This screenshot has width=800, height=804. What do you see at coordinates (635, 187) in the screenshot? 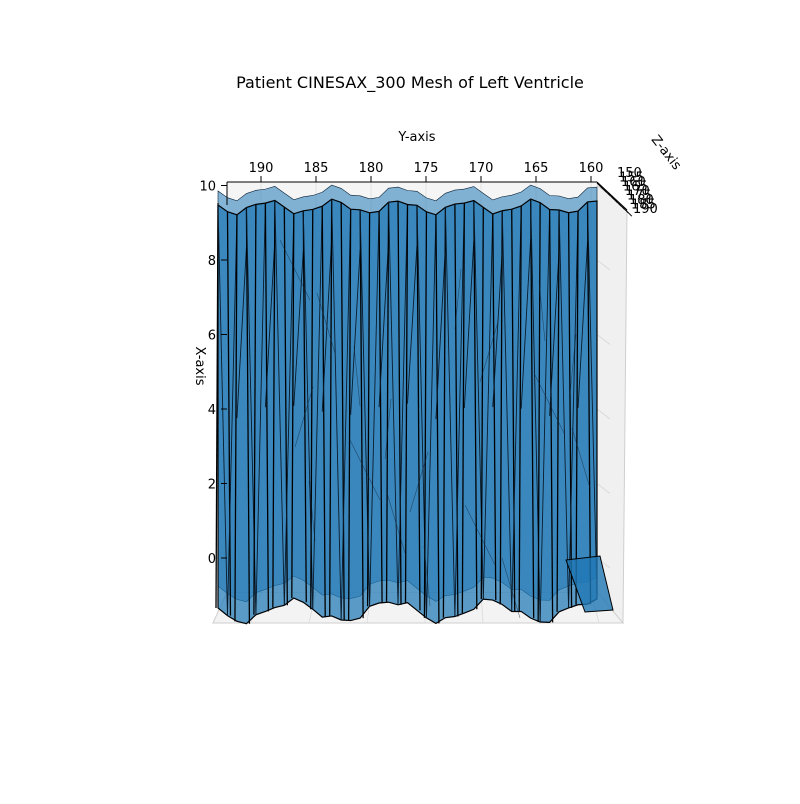
I see `z-tick-label: 165` at bounding box center [635, 187].